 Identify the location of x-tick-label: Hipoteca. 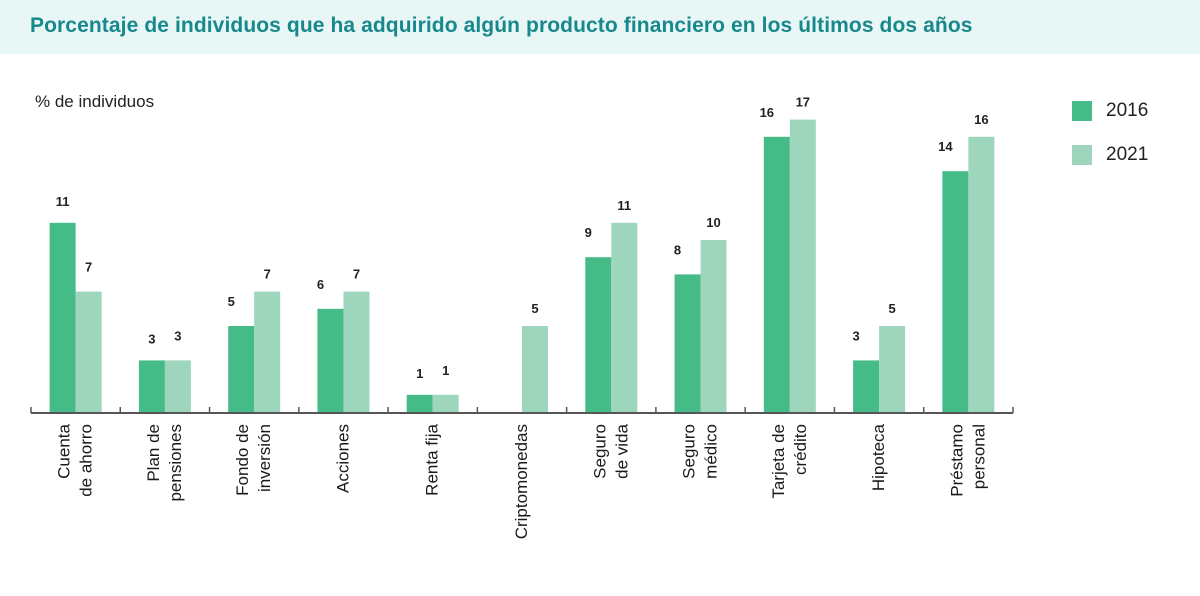
(878, 457).